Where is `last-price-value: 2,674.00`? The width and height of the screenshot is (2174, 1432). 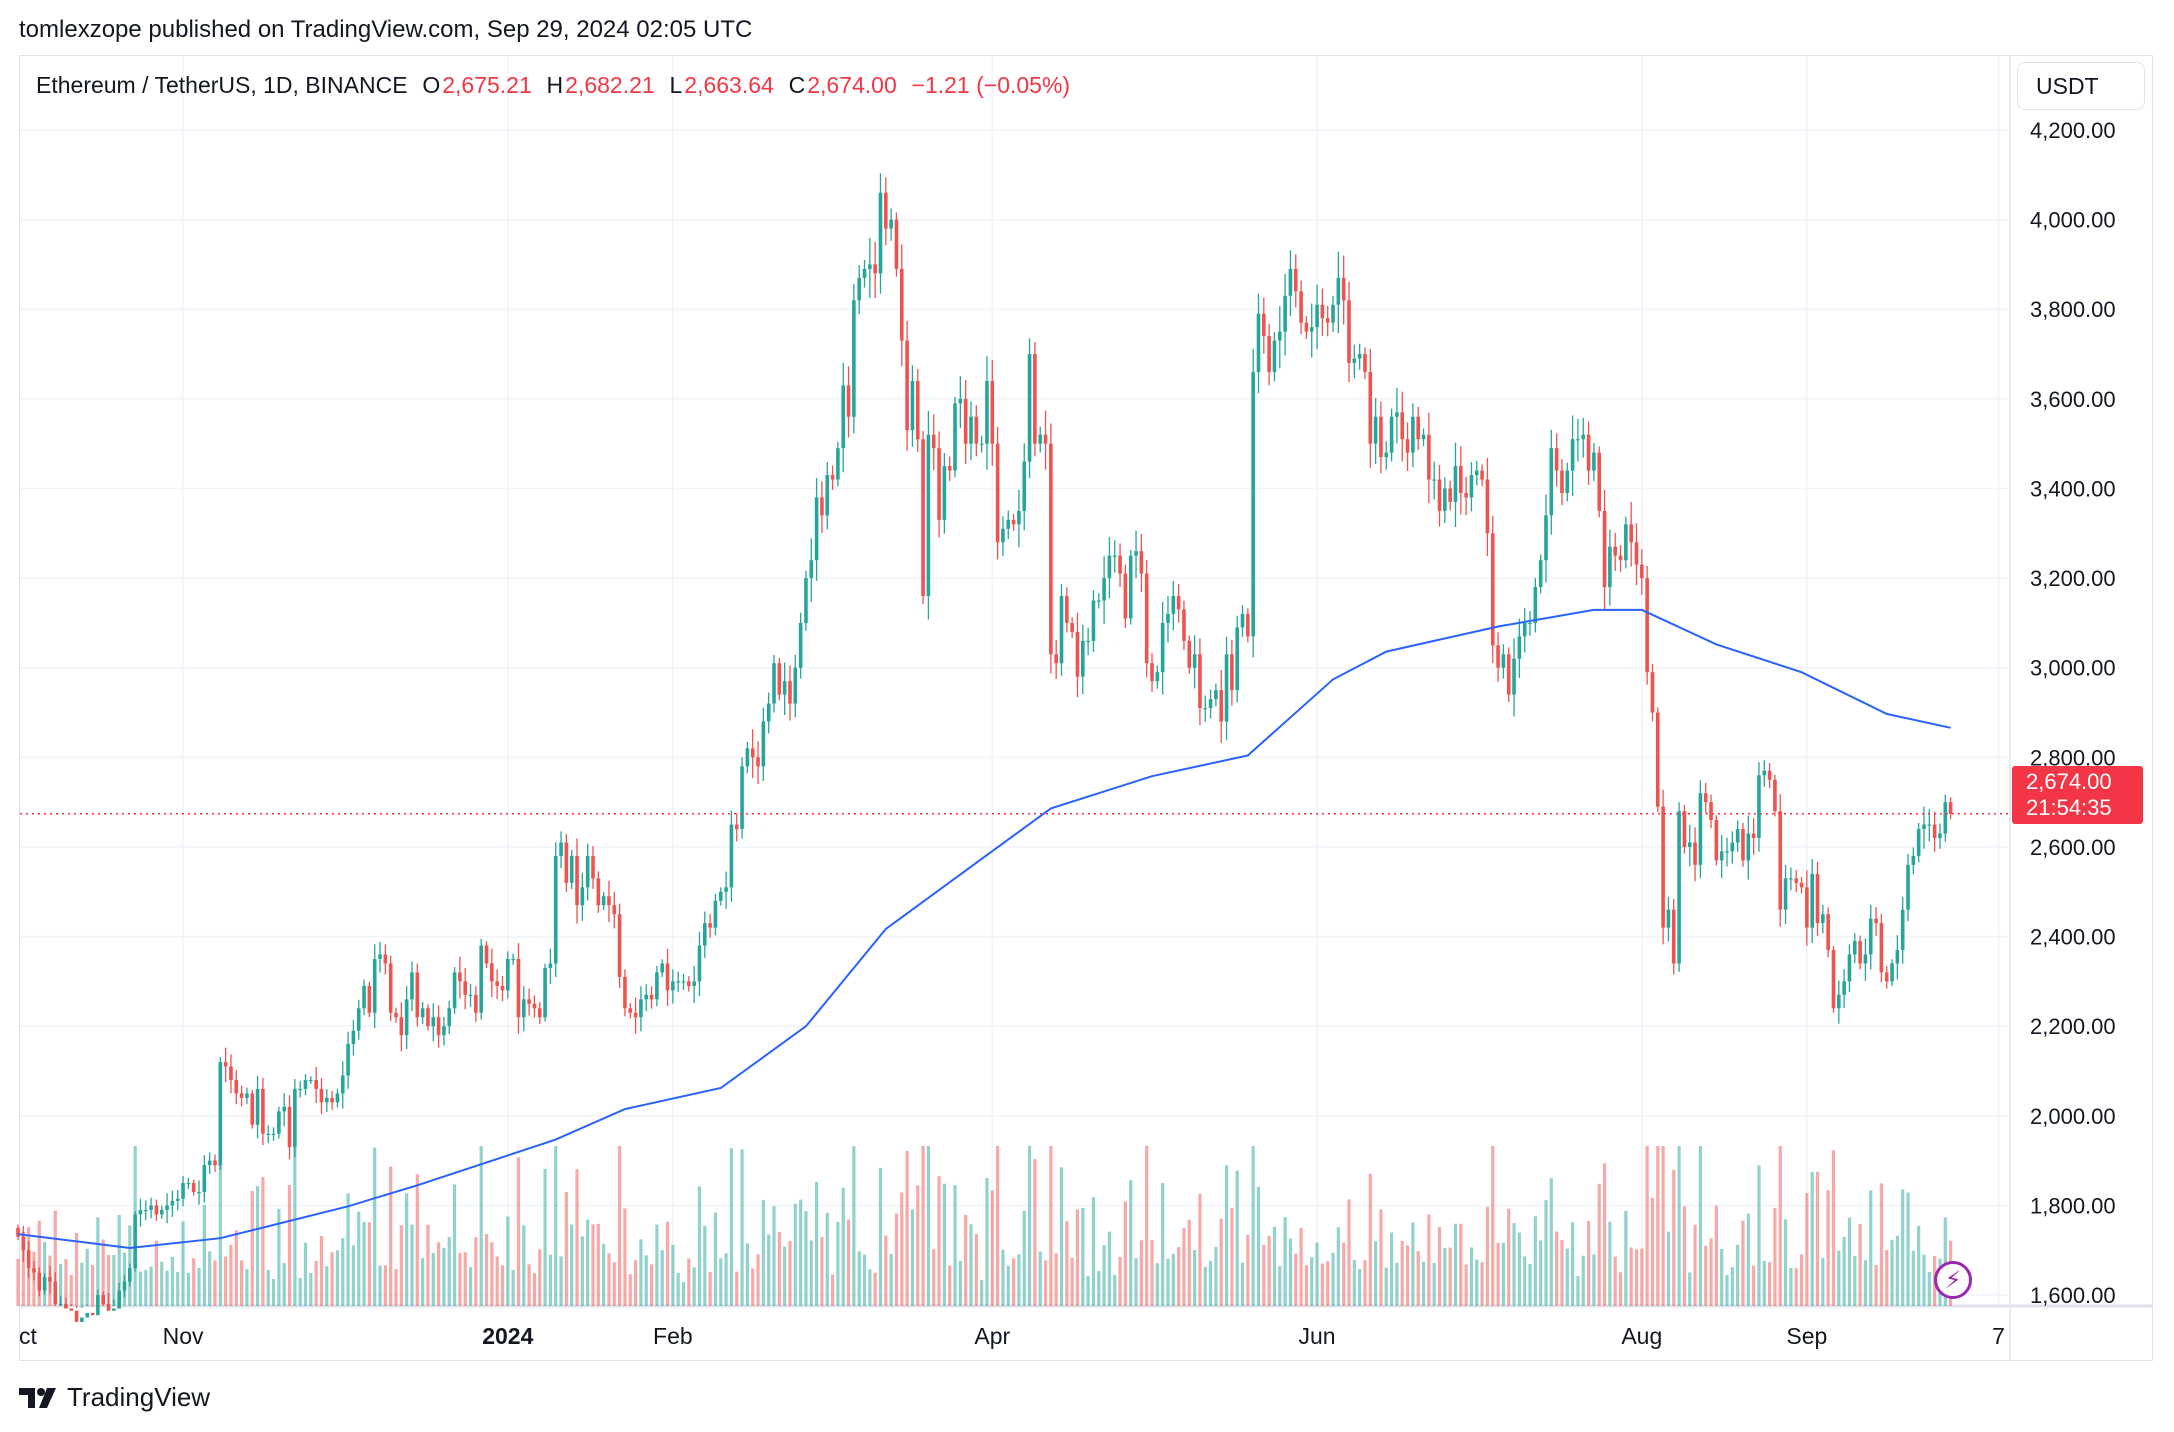
last-price-value: 2,674.00 is located at coordinates (2069, 781).